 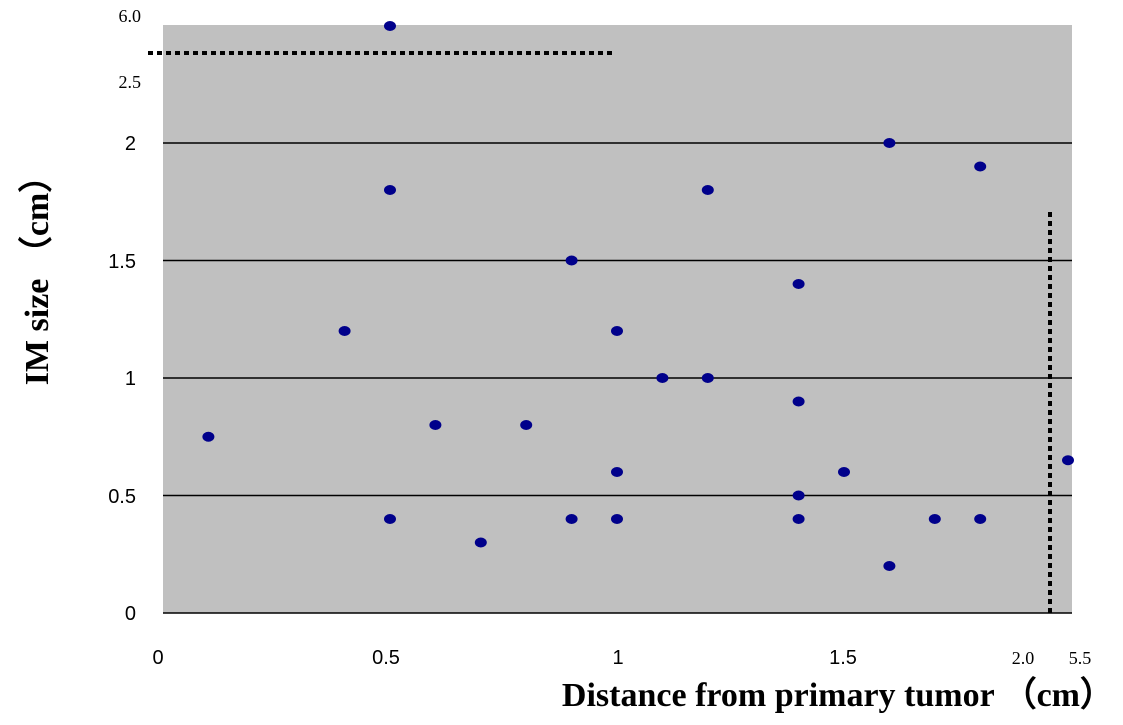 I want to click on x-tick-label: 1, so click(x=617, y=658).